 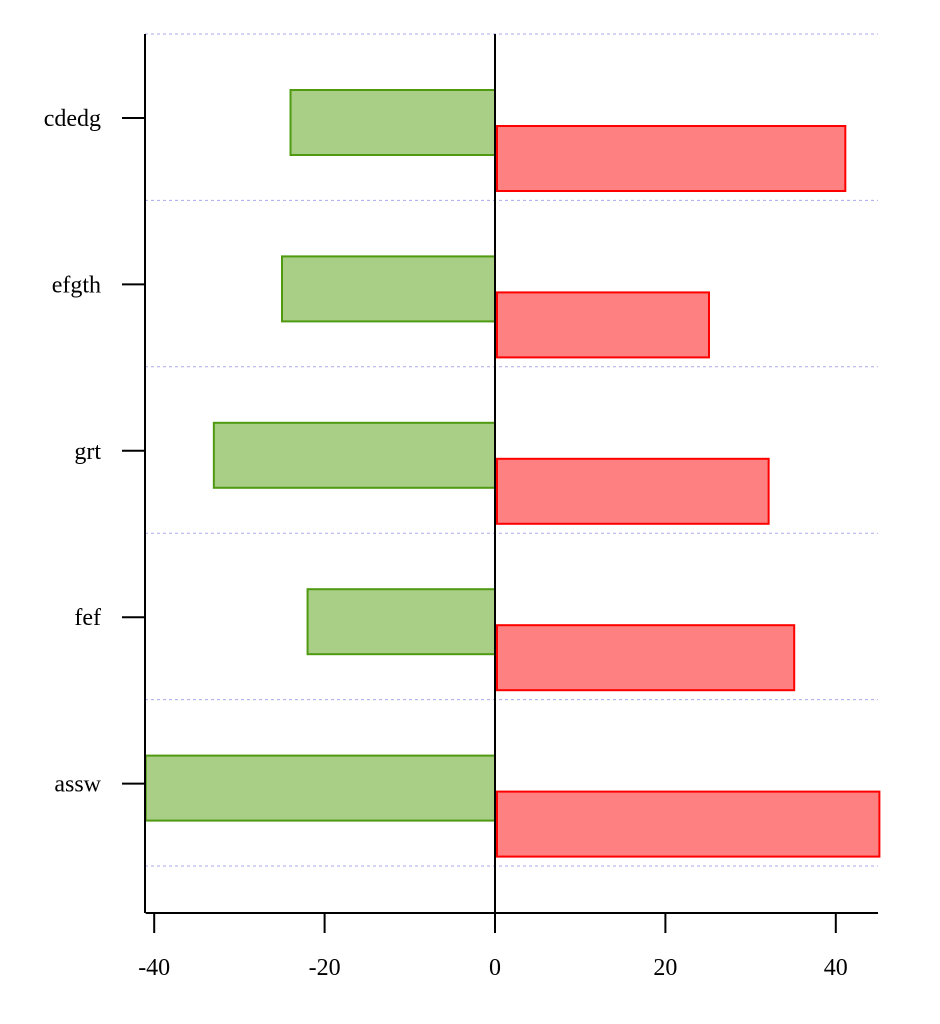 What do you see at coordinates (836, 968) in the screenshot?
I see `x-tick-label: 40` at bounding box center [836, 968].